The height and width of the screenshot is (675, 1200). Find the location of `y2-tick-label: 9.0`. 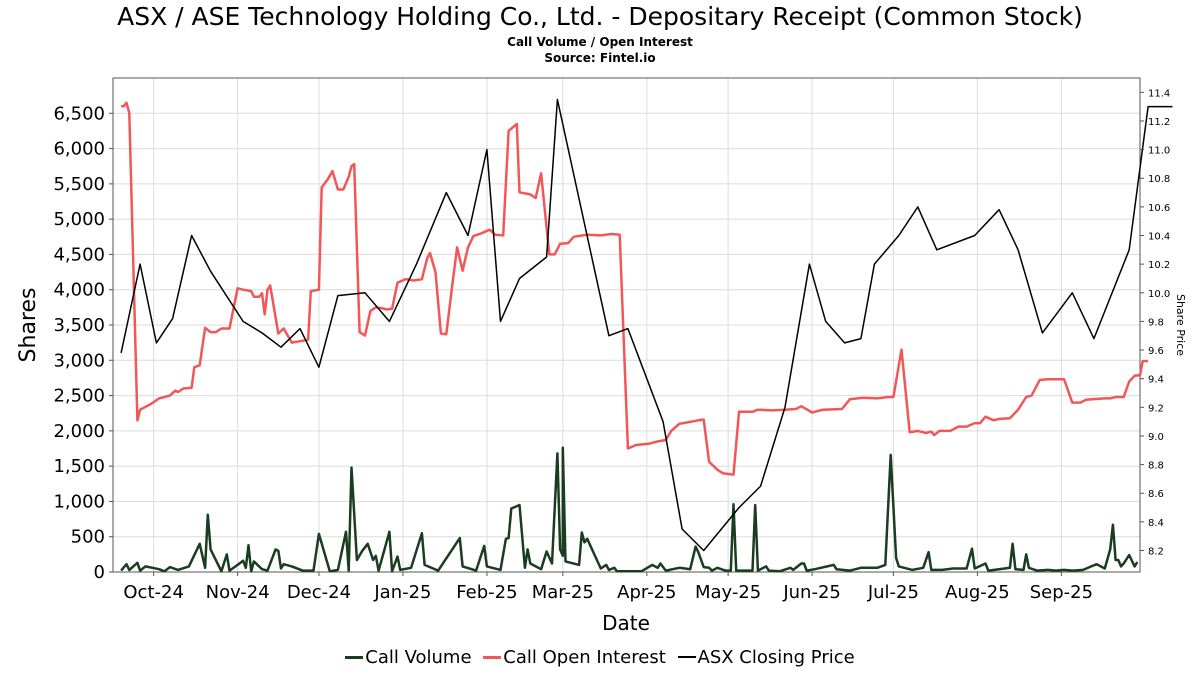

y2-tick-label: 9.0 is located at coordinates (1156, 437).